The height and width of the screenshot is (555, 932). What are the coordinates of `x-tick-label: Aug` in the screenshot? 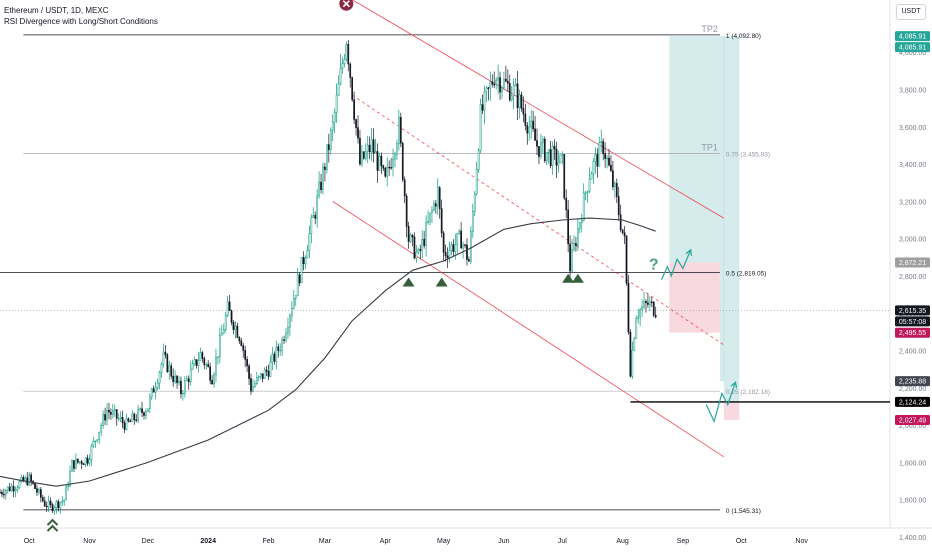 It's located at (622, 541).